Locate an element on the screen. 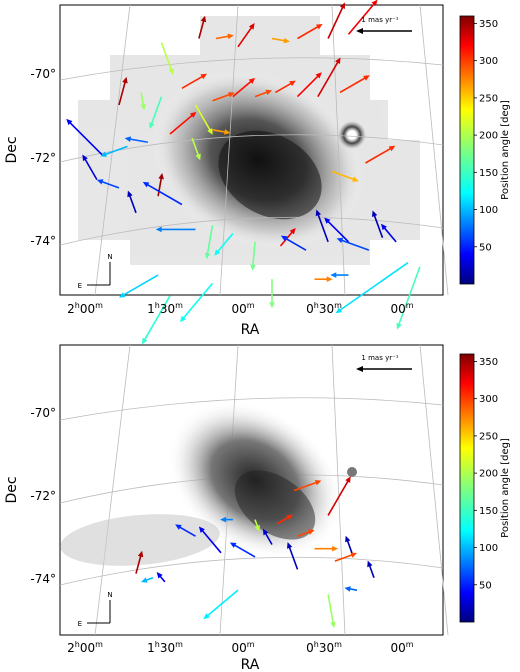 The width and height of the screenshot is (520, 672). bottom-xticks: 2h00m 1h30m 00m 0h30m 00m is located at coordinates (240, 647).